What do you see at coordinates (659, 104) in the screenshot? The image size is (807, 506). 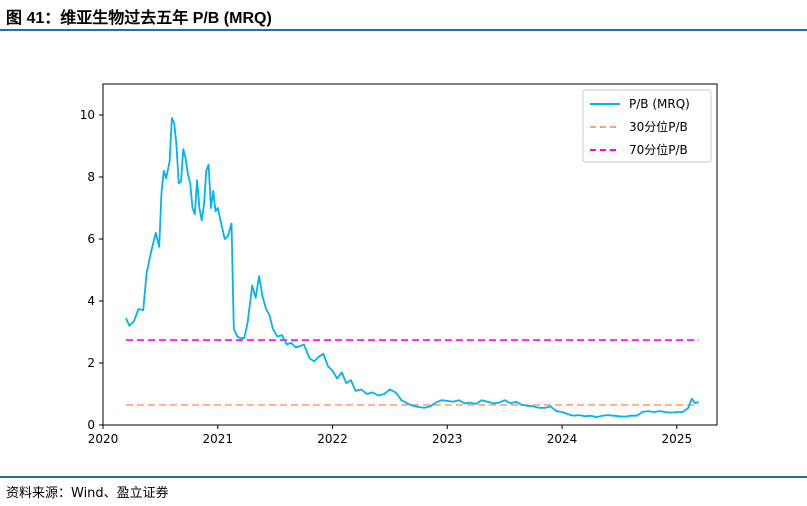 I see `legend-label-pb: P/B (MRQ)` at bounding box center [659, 104].